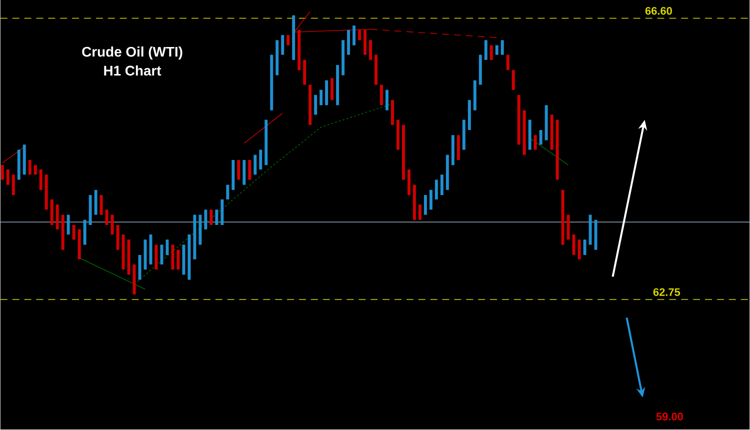  What do you see at coordinates (666, 292) in the screenshot?
I see `ref-line-label: 62.75` at bounding box center [666, 292].